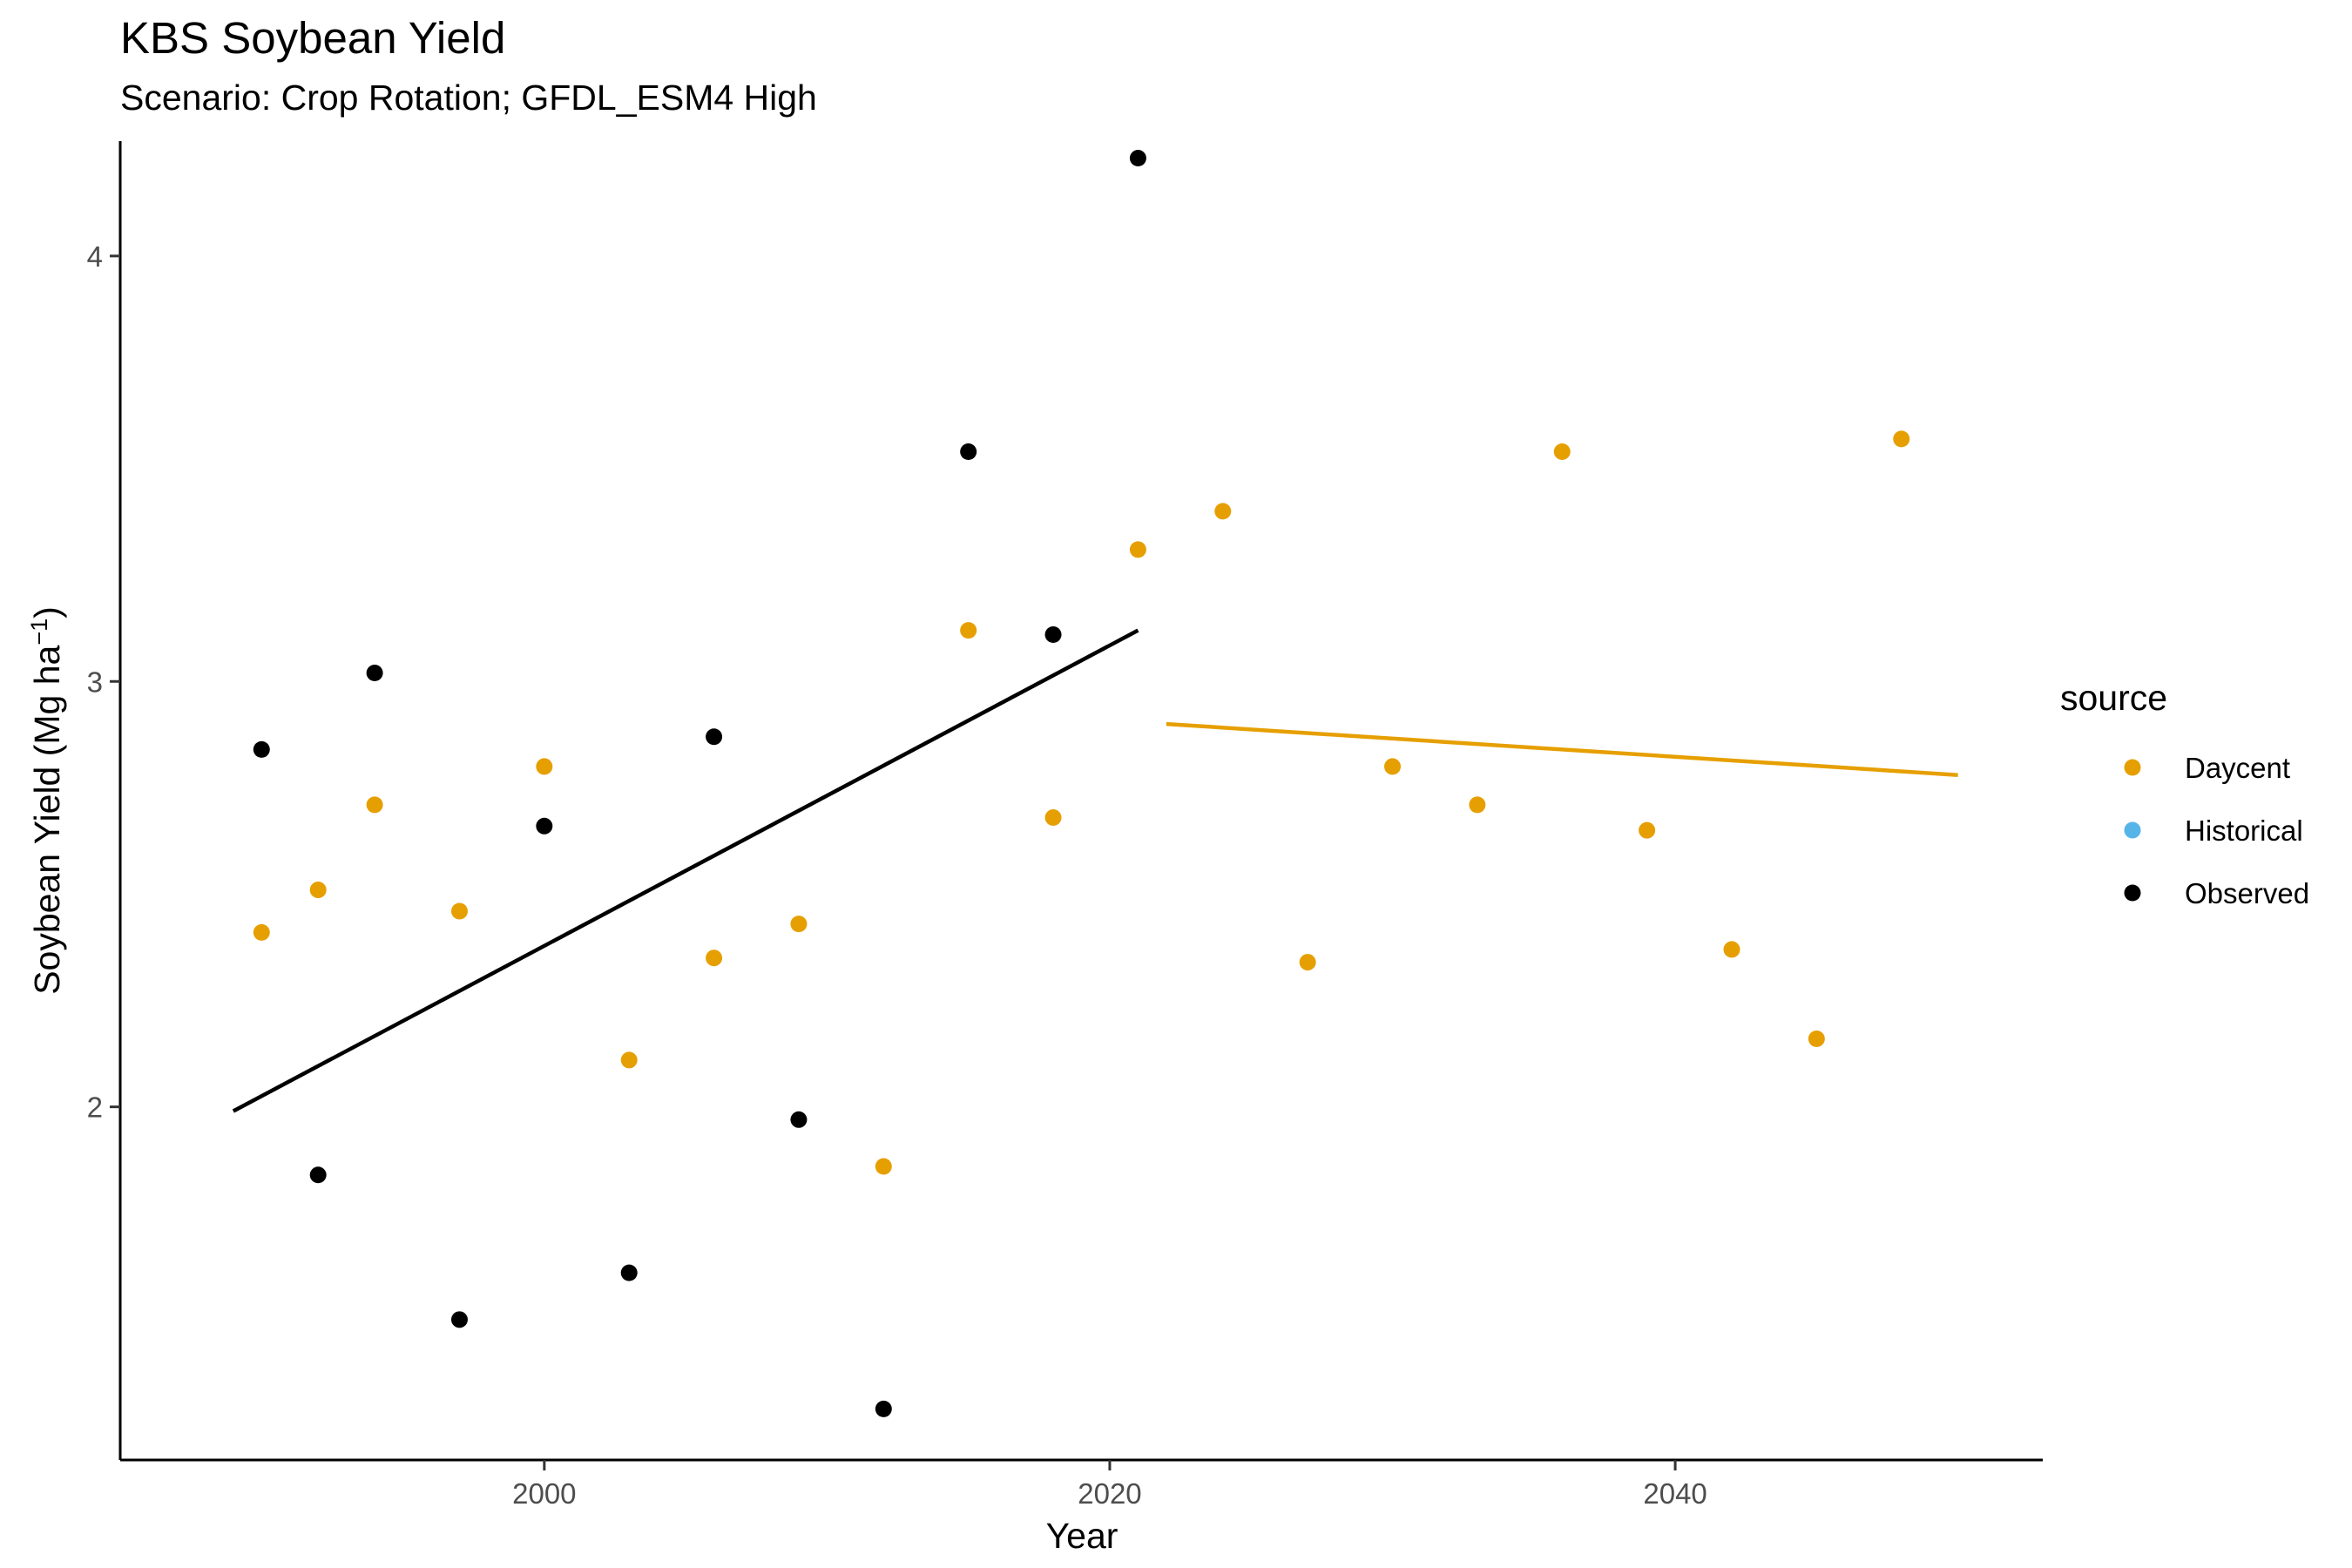  What do you see at coordinates (685, 870) in the screenshot?
I see `observed-trend-line` at bounding box center [685, 870].